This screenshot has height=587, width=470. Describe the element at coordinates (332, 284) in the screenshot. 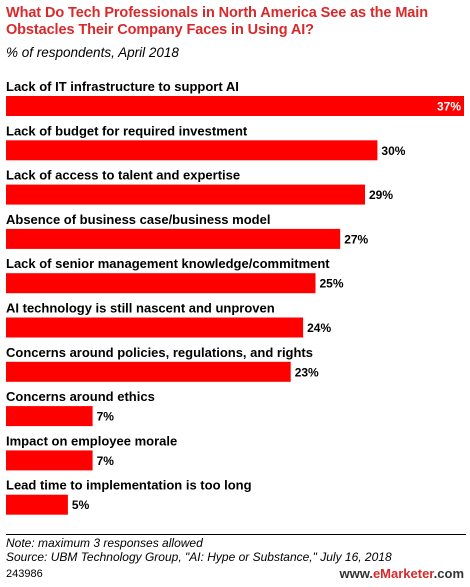

I see `data-label: 25%` at that location.